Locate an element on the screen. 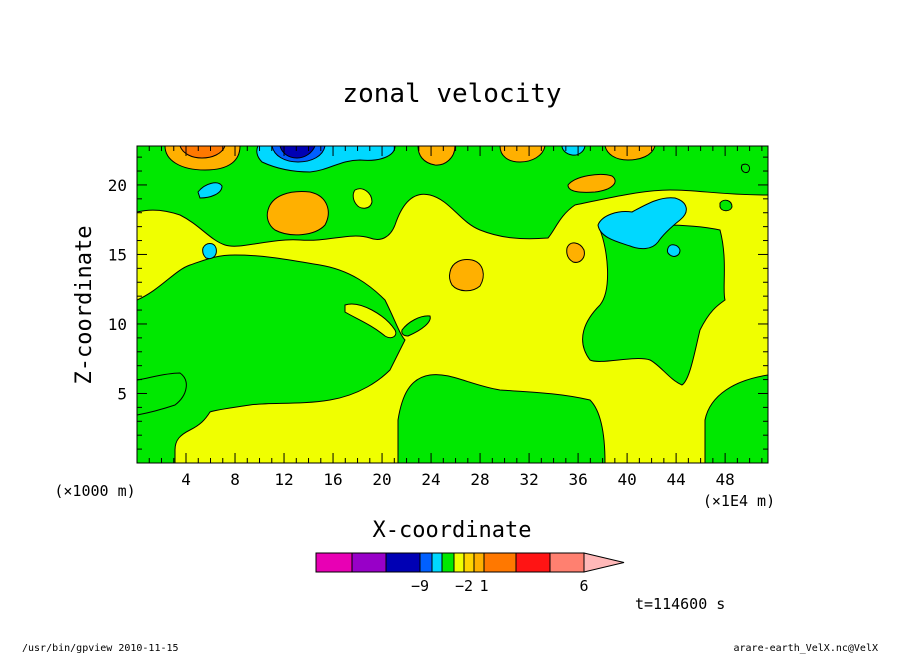  field-region-orange-d is located at coordinates (466, 275).